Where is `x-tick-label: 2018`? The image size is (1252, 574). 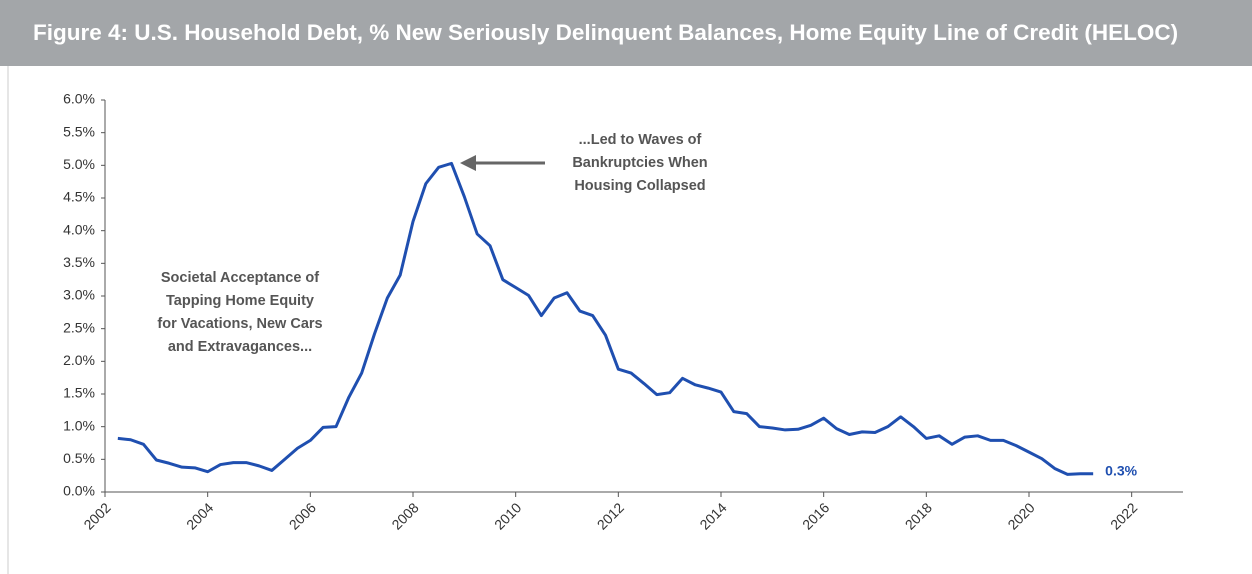 x-tick-label: 2018 is located at coordinates (918, 515).